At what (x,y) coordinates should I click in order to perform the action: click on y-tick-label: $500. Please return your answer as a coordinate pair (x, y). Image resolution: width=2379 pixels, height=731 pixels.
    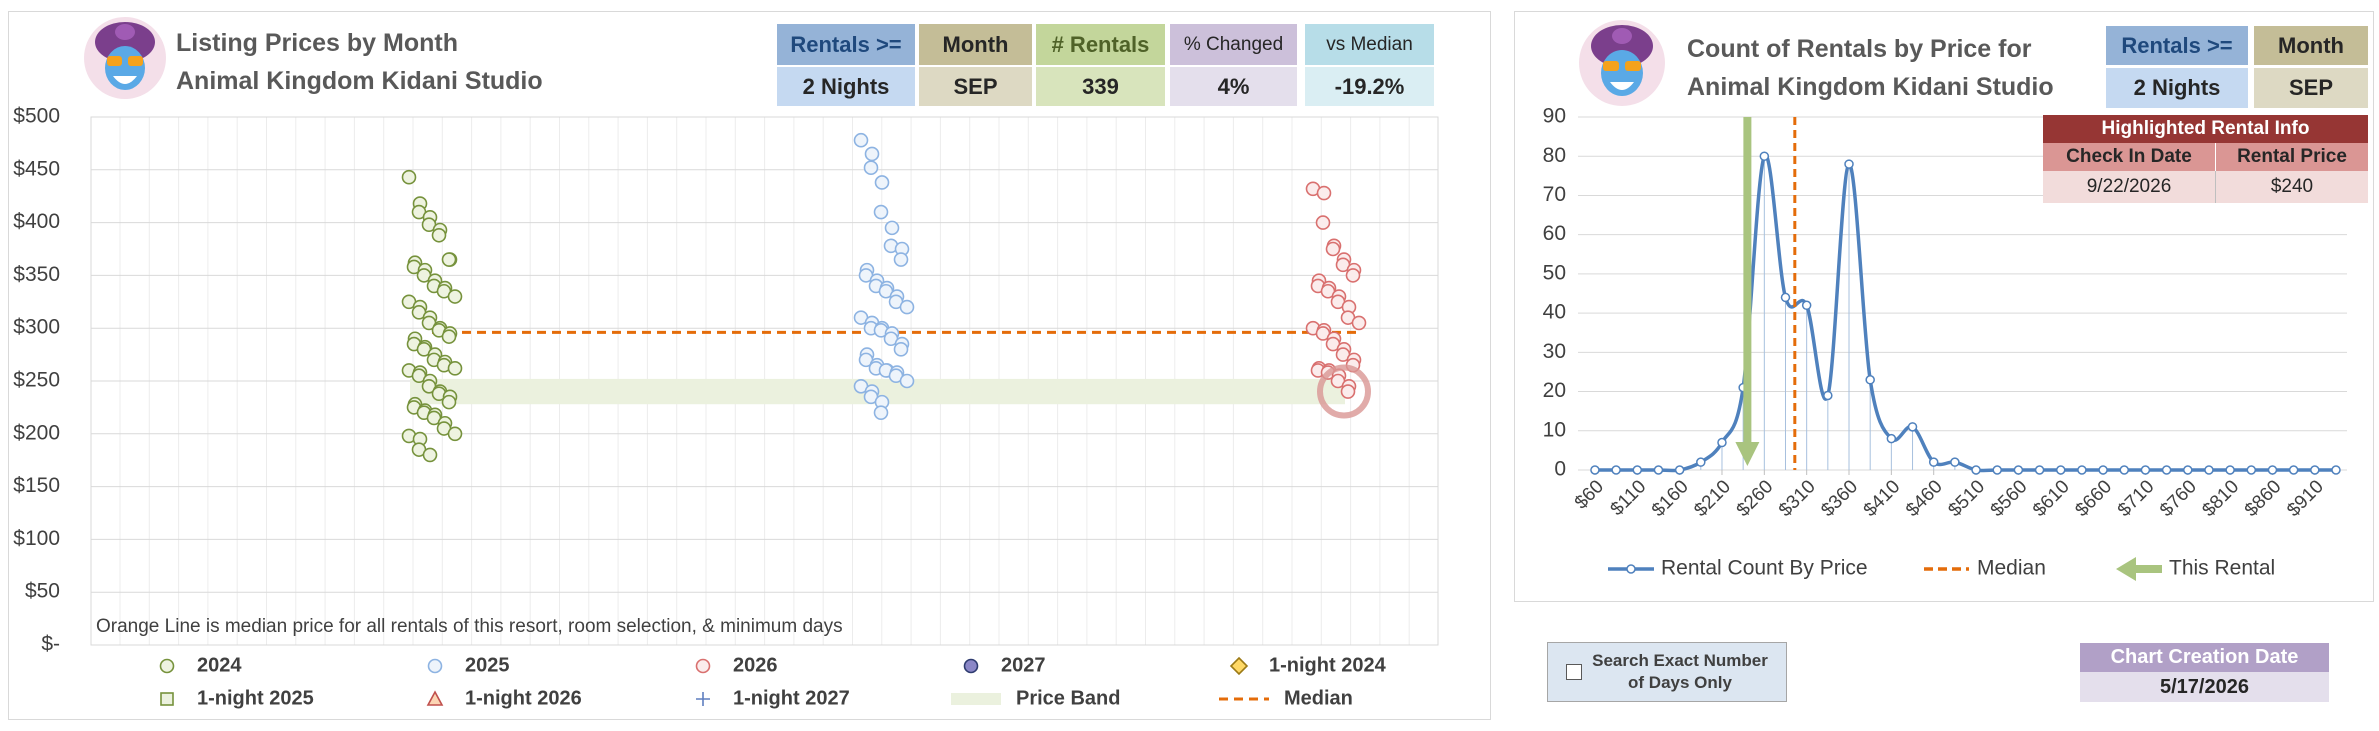
    Looking at the image, I should click on (36, 116).